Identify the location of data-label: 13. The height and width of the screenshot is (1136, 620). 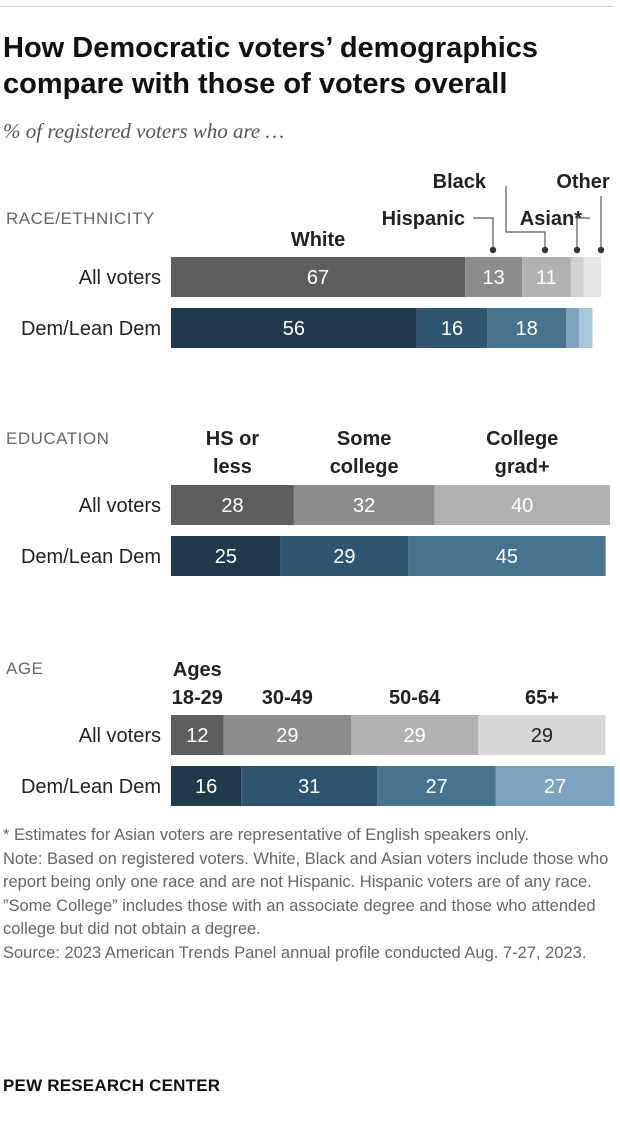
(494, 278).